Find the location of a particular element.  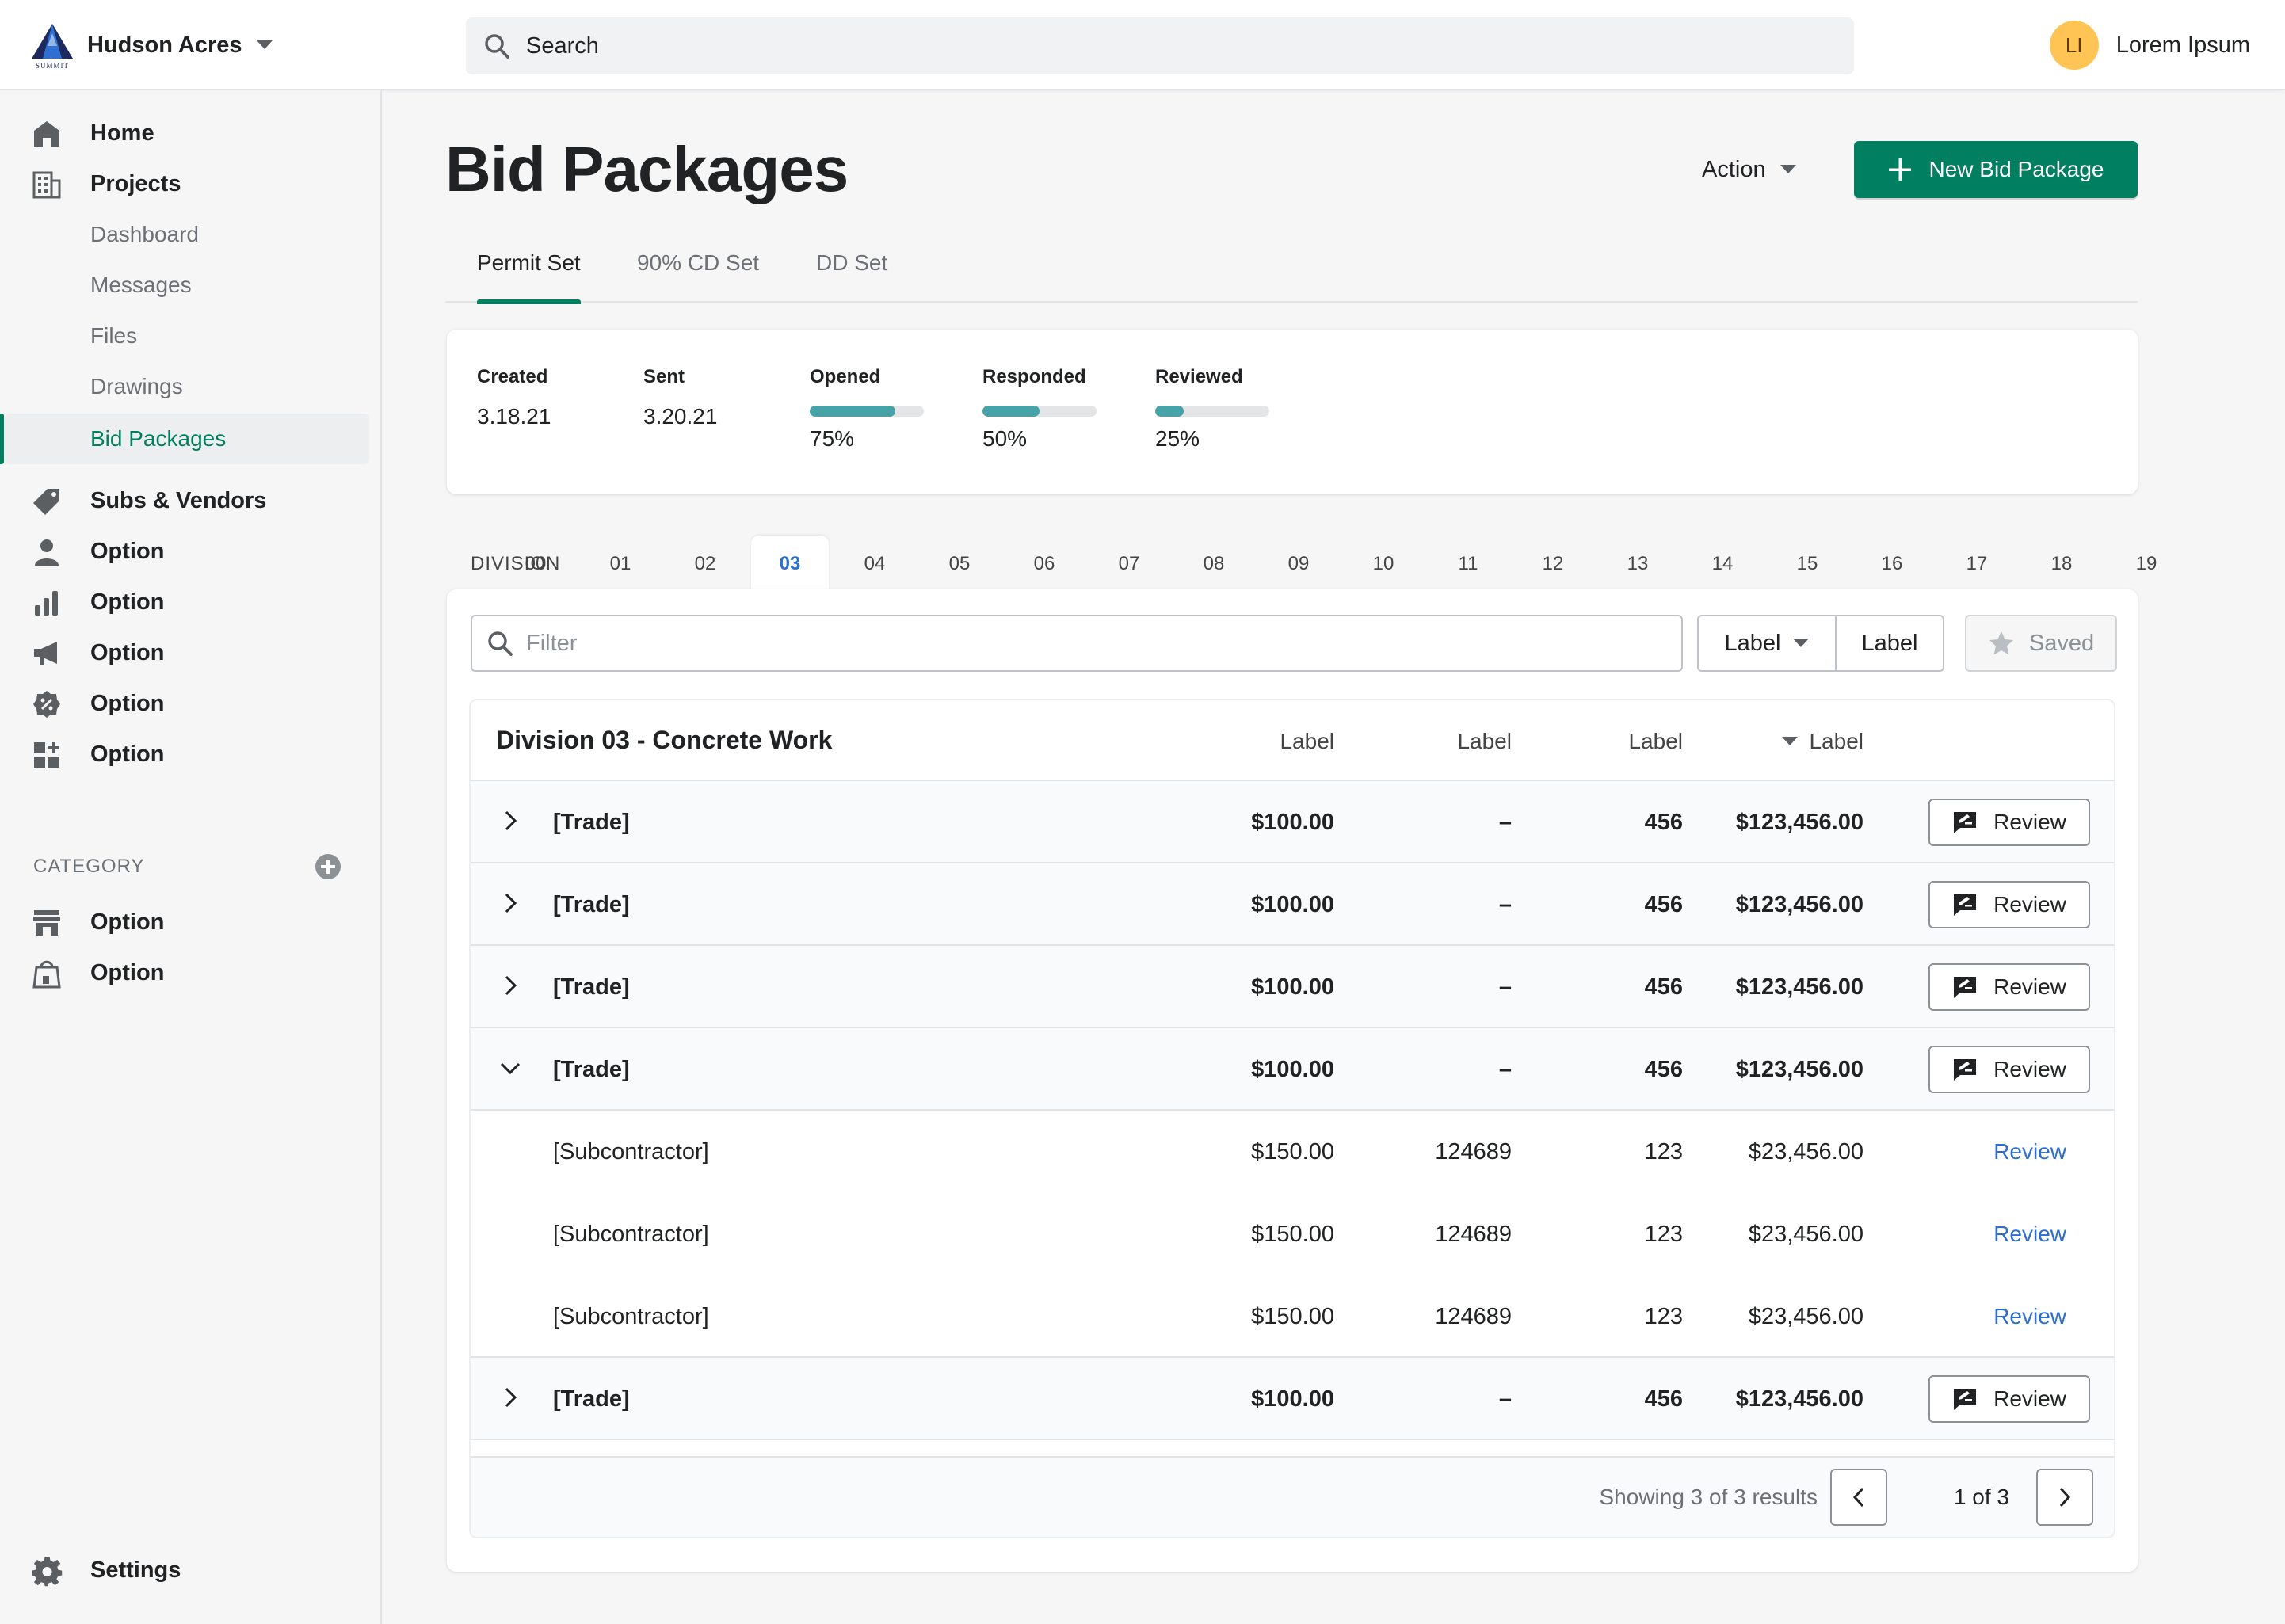

division-tab-16: 16 is located at coordinates (1892, 564).